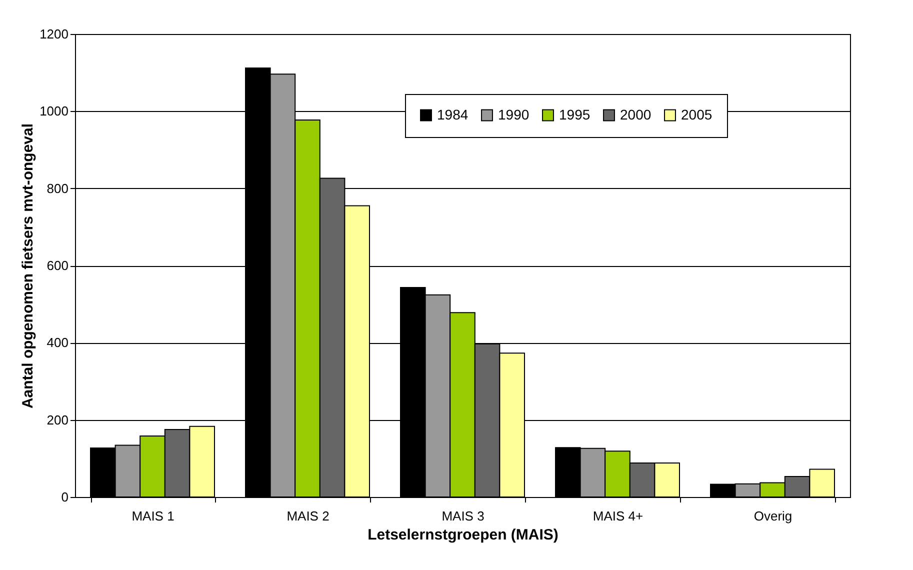  Describe the element at coordinates (463, 535) in the screenshot. I see `x-axis-title: Letselernstgroepen (MAIS)` at that location.